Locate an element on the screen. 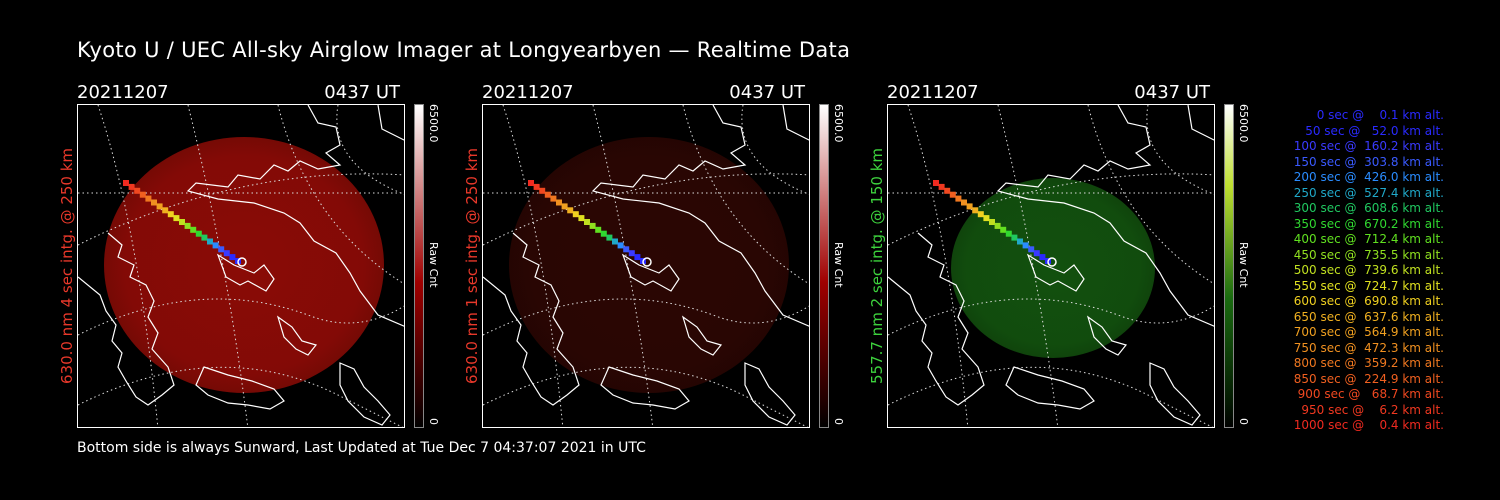 The height and width of the screenshot is (500, 1500). legend-row: 150 sec @ 303.8 km alt. is located at coordinates (1368, 161).